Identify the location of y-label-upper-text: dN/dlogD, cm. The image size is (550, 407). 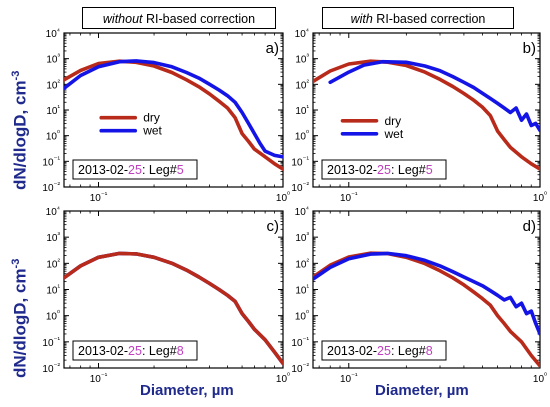
(20, 135).